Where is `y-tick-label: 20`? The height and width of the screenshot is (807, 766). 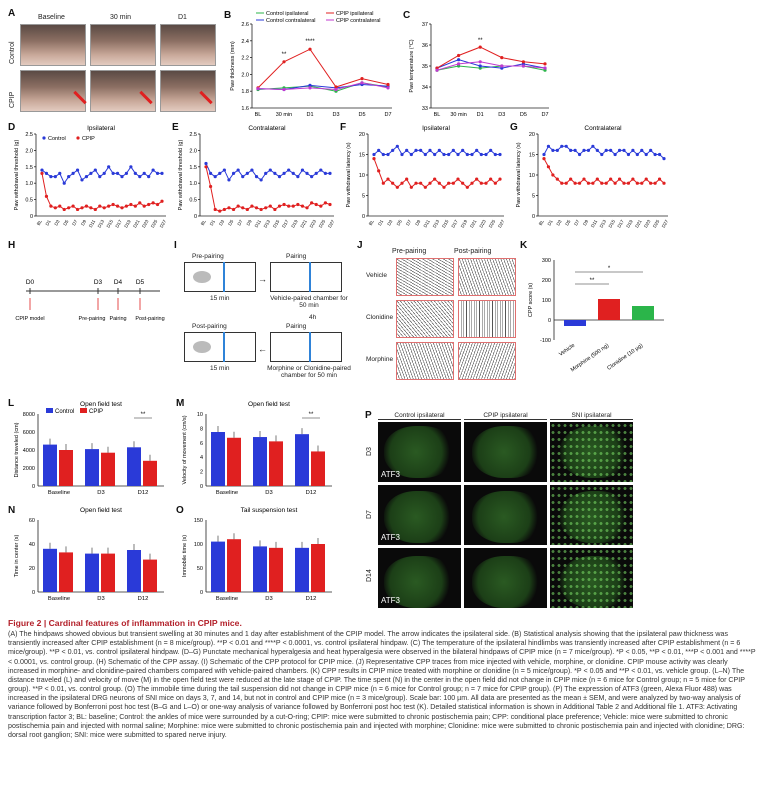
y-tick-label: 20 is located at coordinates (32, 569).